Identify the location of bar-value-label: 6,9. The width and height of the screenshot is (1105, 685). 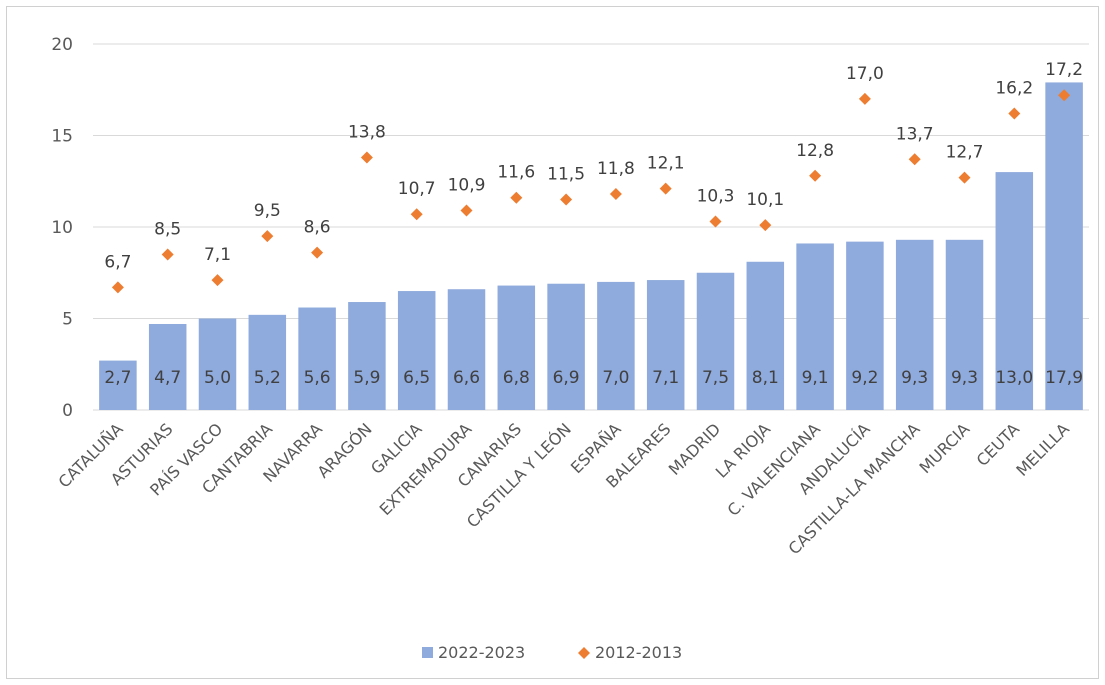
(566, 378).